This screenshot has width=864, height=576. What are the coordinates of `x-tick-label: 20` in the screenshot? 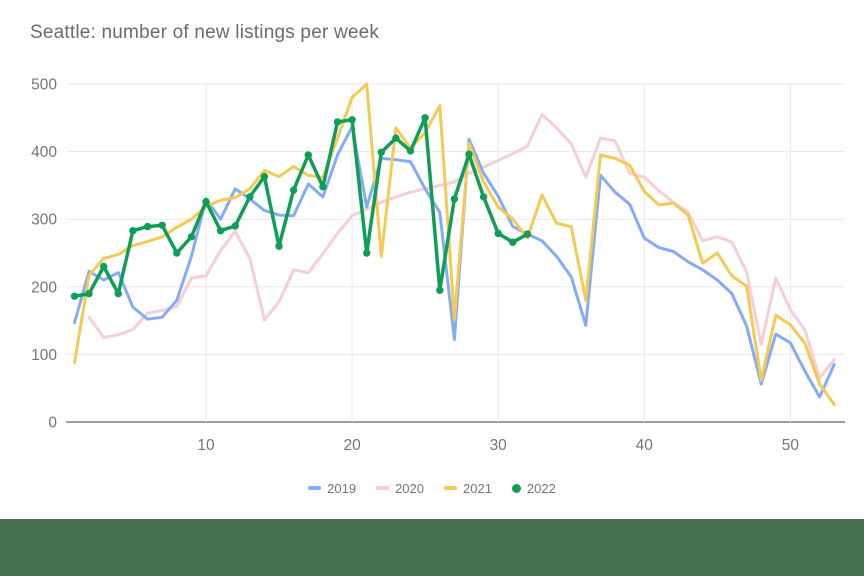 It's located at (352, 445).